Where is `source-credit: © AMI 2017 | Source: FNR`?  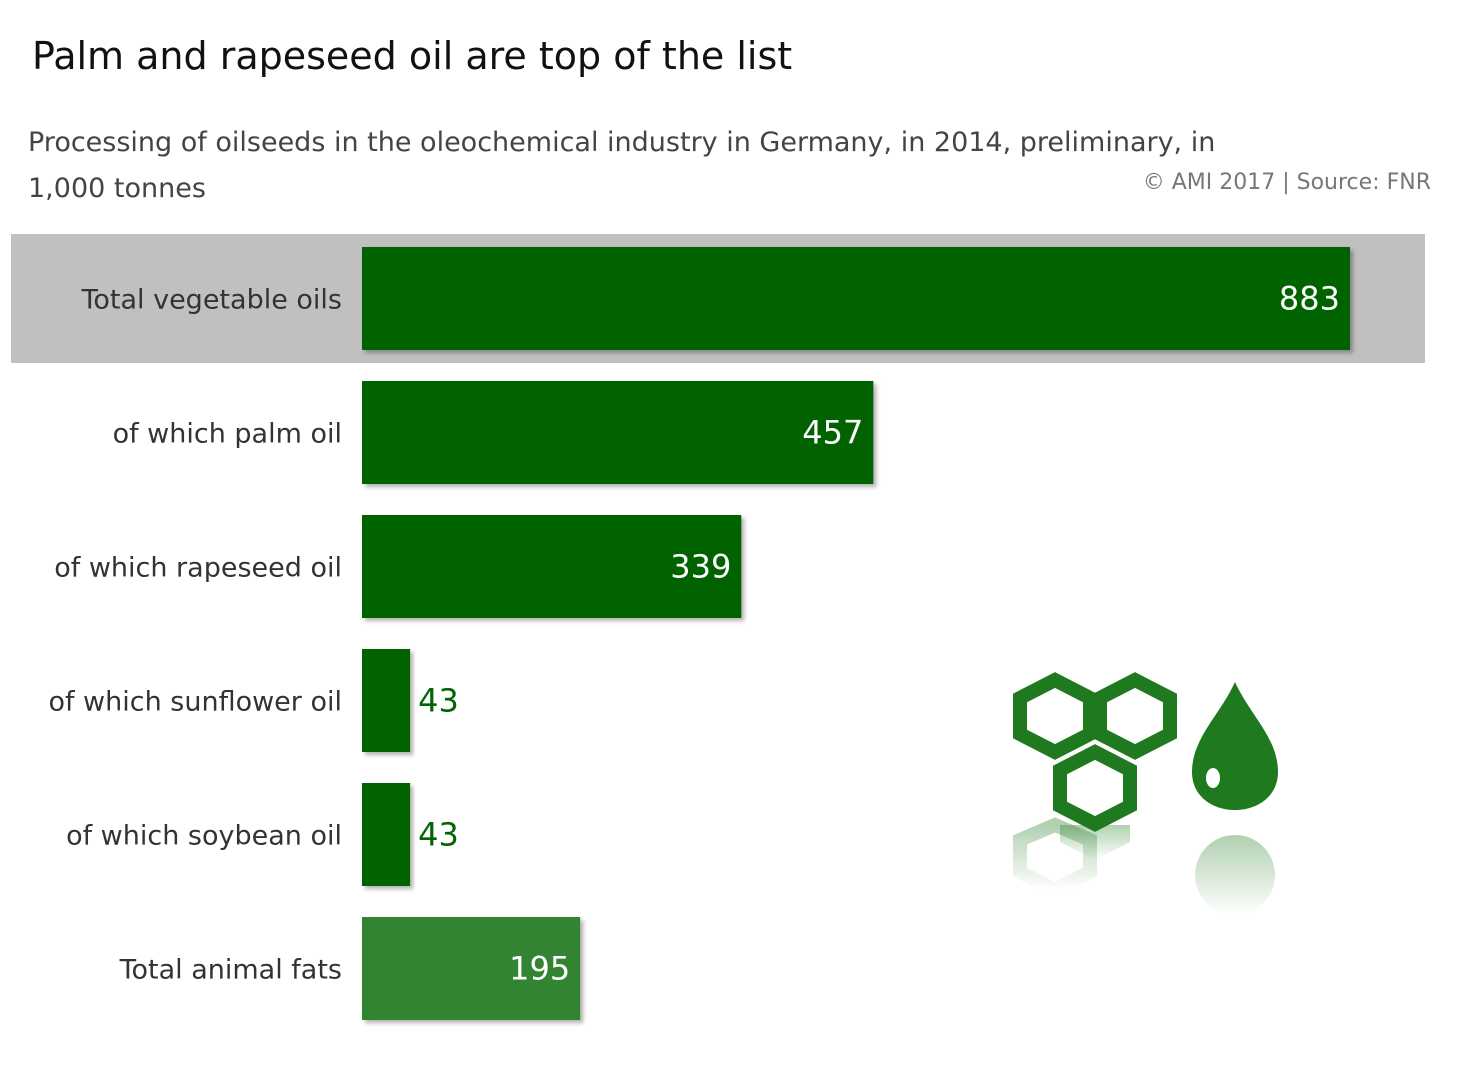 source-credit: © AMI 2017 | Source: FNR is located at coordinates (1286, 182).